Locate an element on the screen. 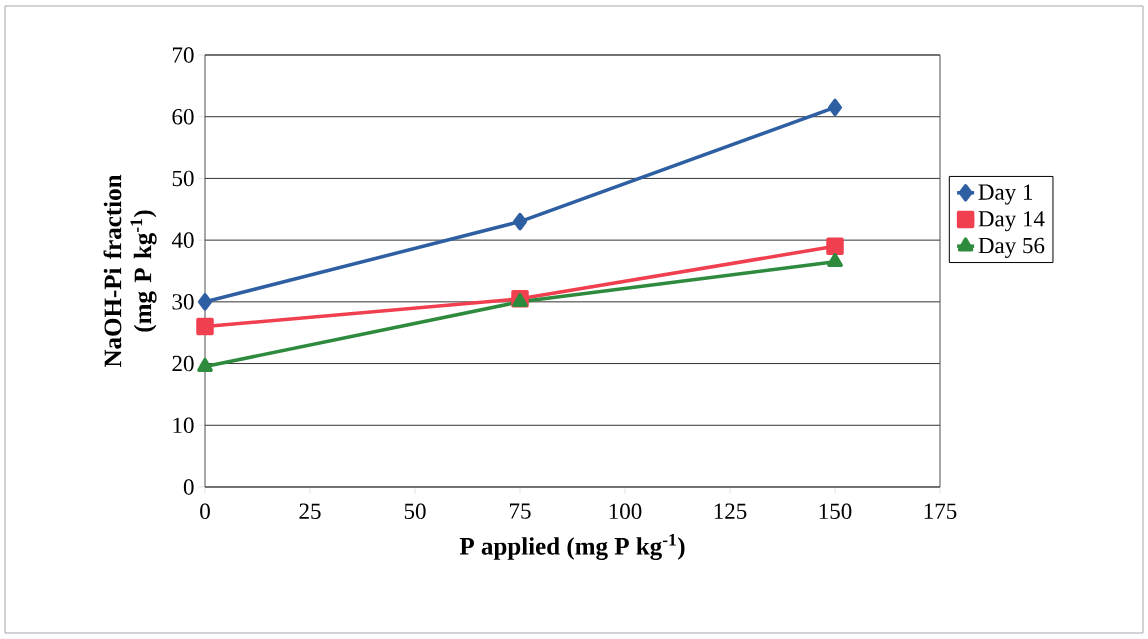 The width and height of the screenshot is (1148, 639). x-tick-label: 100 is located at coordinates (625, 511).